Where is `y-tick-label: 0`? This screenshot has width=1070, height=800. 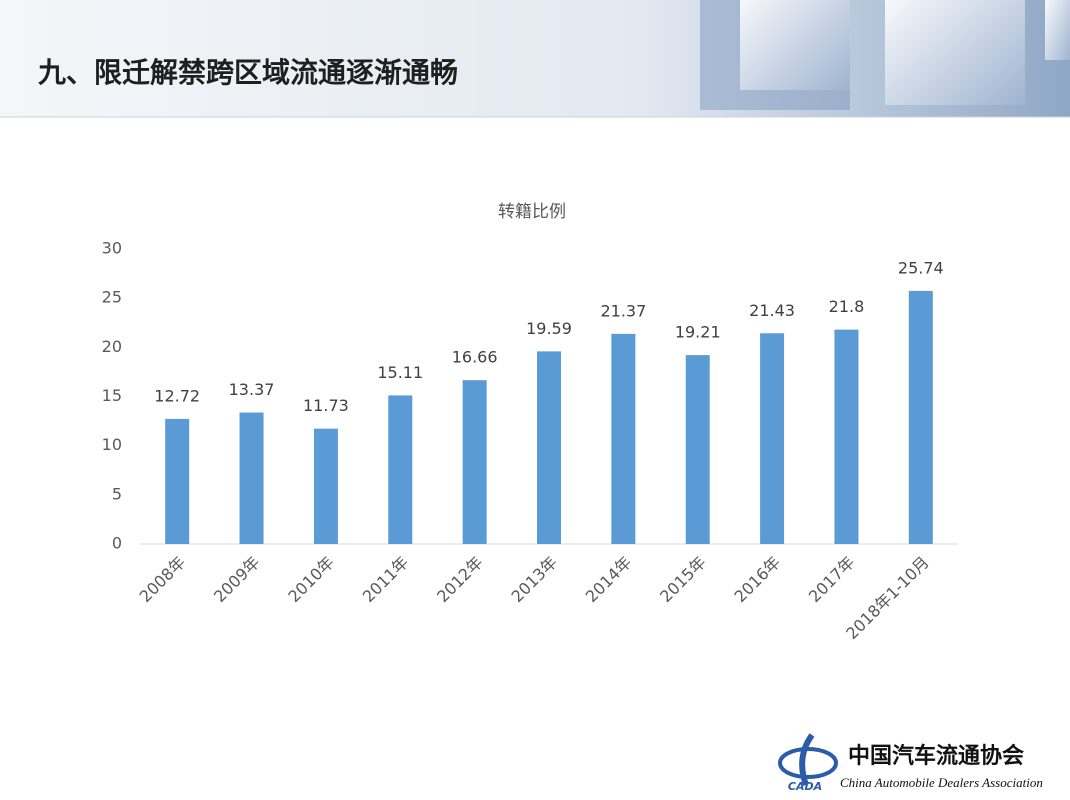 y-tick-label: 0 is located at coordinates (117, 543).